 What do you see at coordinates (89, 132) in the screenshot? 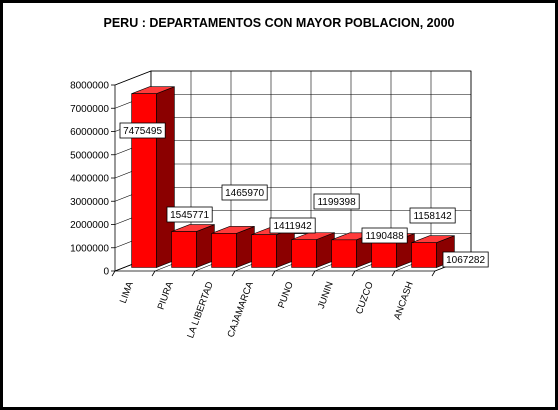
I see `y-tick-label: 6000000` at bounding box center [89, 132].